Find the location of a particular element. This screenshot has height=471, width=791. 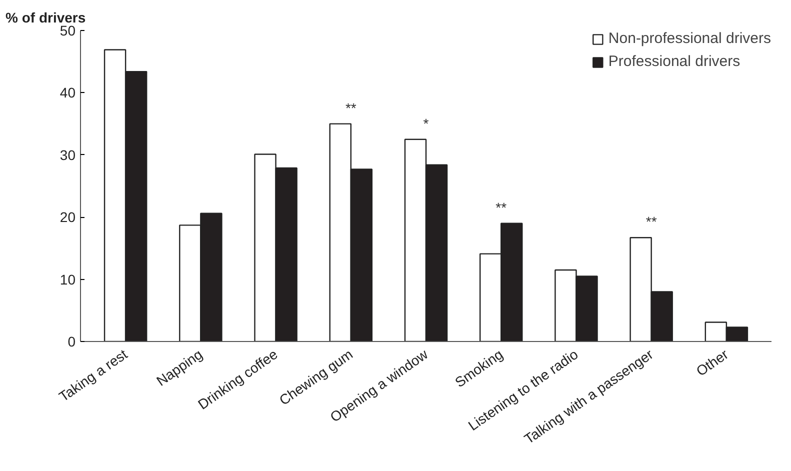

y-tick-label: 50 is located at coordinates (68, 30).